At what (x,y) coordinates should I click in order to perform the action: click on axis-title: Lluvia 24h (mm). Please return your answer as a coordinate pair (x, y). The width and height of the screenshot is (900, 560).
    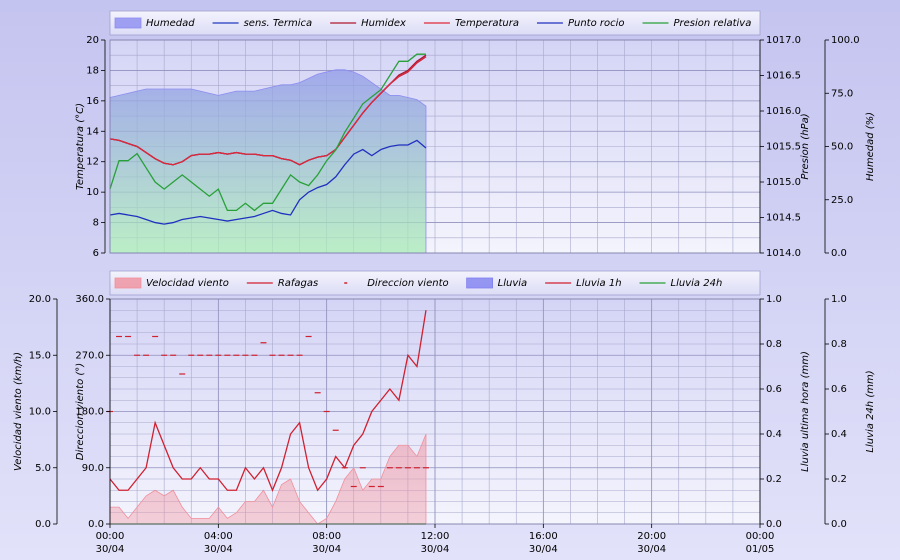
    Looking at the image, I should click on (870, 411).